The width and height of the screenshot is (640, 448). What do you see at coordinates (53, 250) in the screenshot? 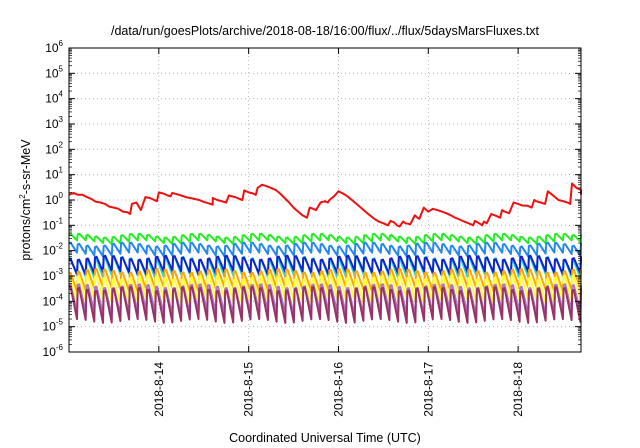
I see `y-tick-label: 10⁻²` at bounding box center [53, 250].